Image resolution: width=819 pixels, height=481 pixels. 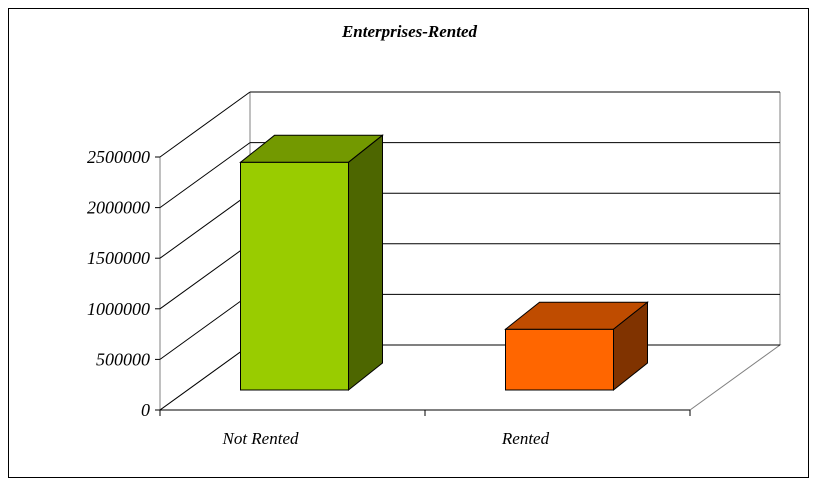 I want to click on bar-rented, so click(x=576, y=346).